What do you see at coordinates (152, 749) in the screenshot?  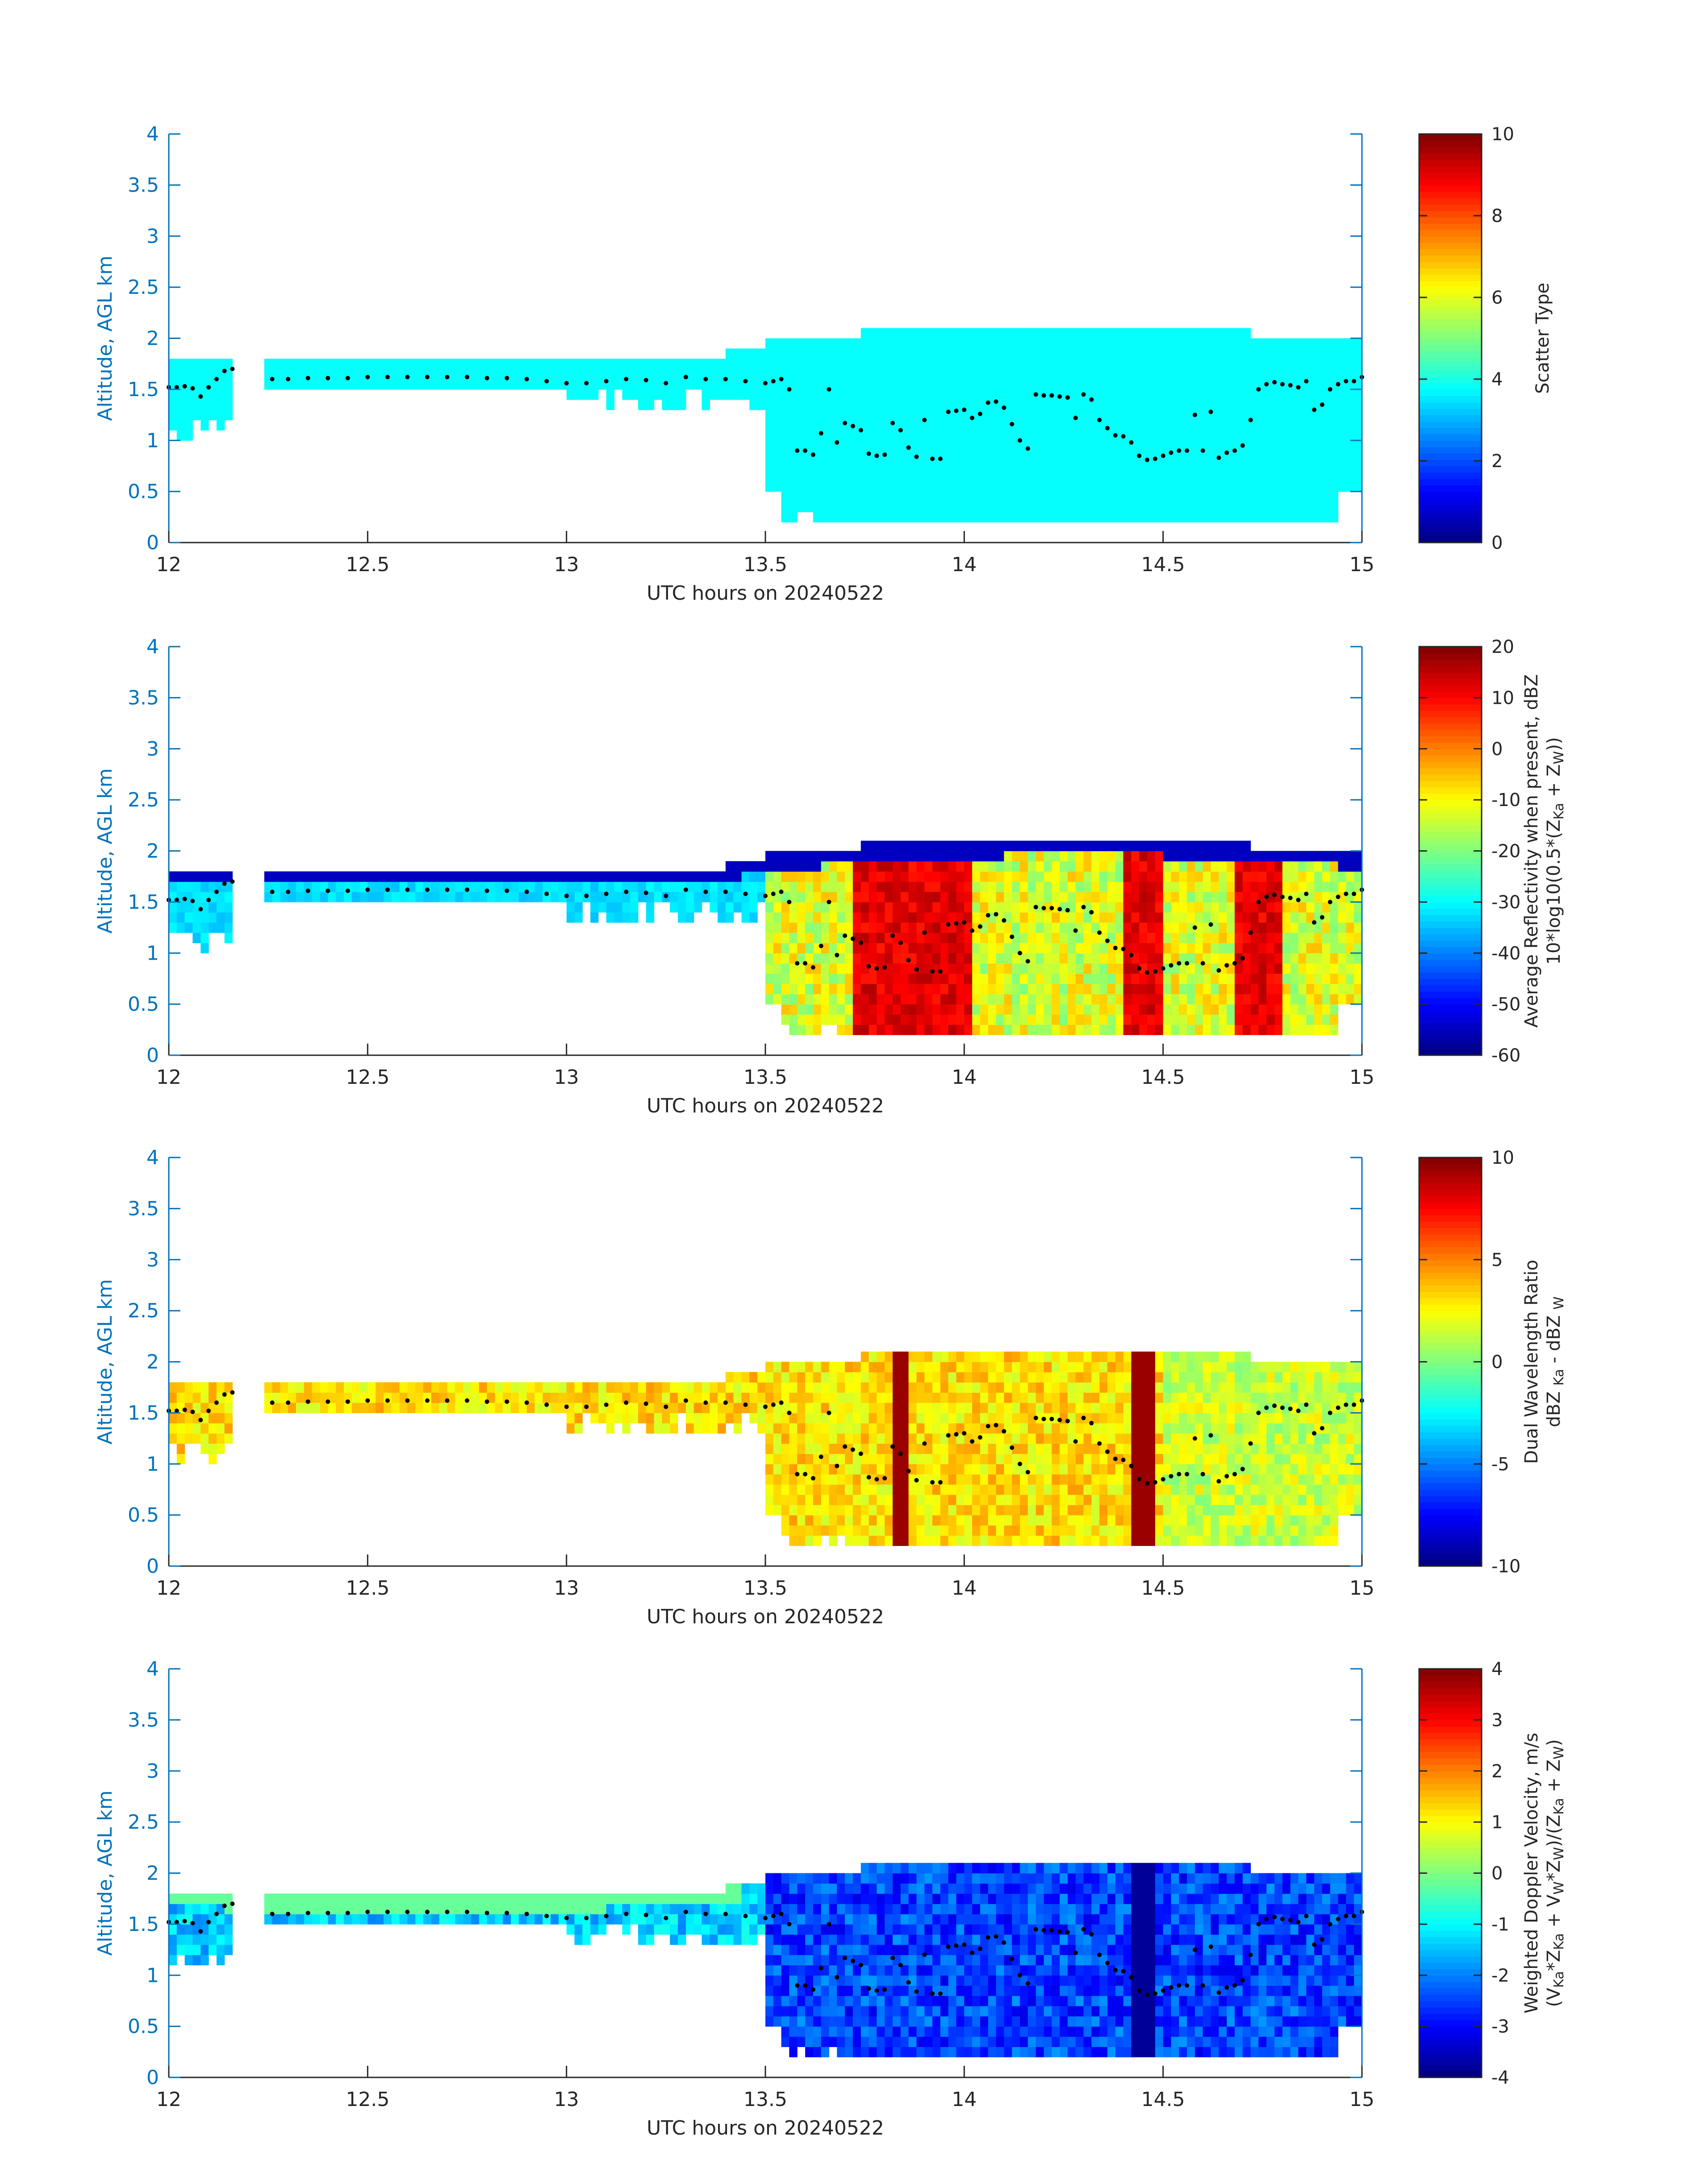 I see `y-tick-label: 3` at bounding box center [152, 749].